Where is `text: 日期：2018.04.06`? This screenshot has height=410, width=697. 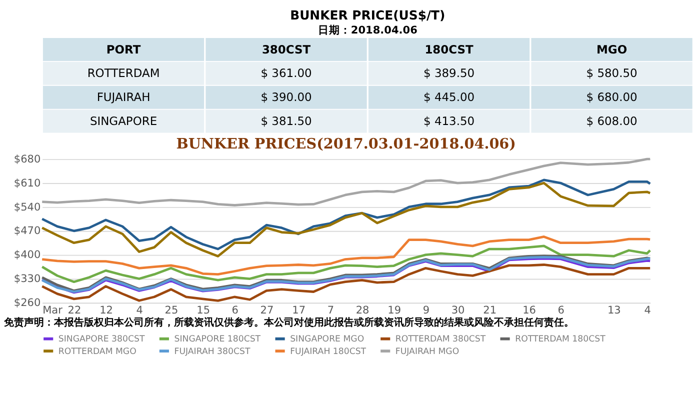 text: 日期：2018.04.06 is located at coordinates (368, 30).